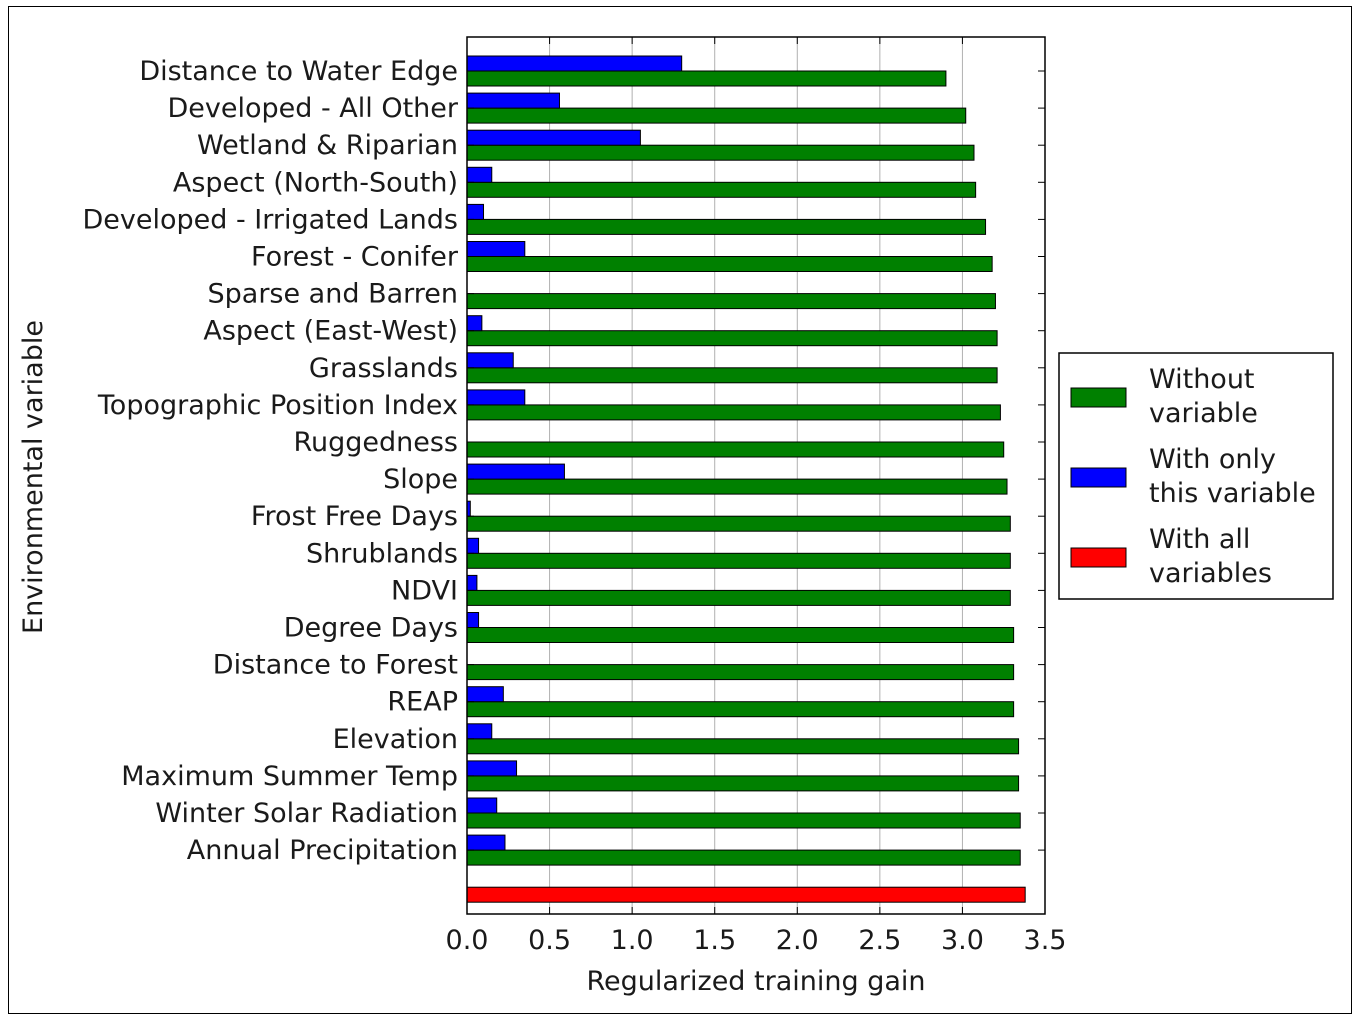  What do you see at coordinates (33, 477) in the screenshot?
I see `y-axis-label: Environmental variable` at bounding box center [33, 477].